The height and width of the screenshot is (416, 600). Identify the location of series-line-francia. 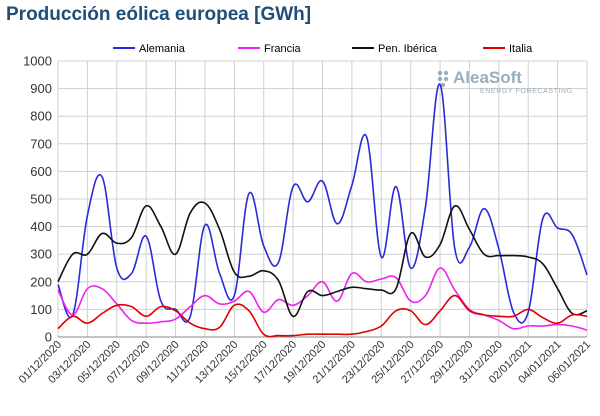
(322, 299).